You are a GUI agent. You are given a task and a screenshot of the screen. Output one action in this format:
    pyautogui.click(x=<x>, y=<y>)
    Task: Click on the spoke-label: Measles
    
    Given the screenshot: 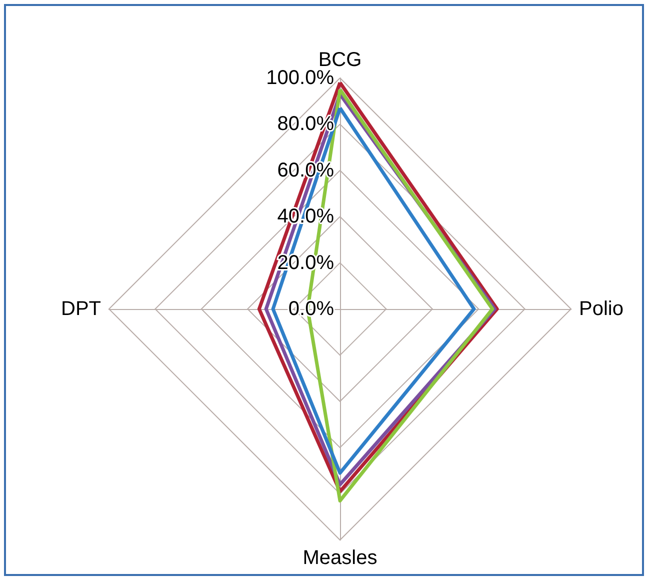 What is the action you would take?
    pyautogui.click(x=340, y=558)
    